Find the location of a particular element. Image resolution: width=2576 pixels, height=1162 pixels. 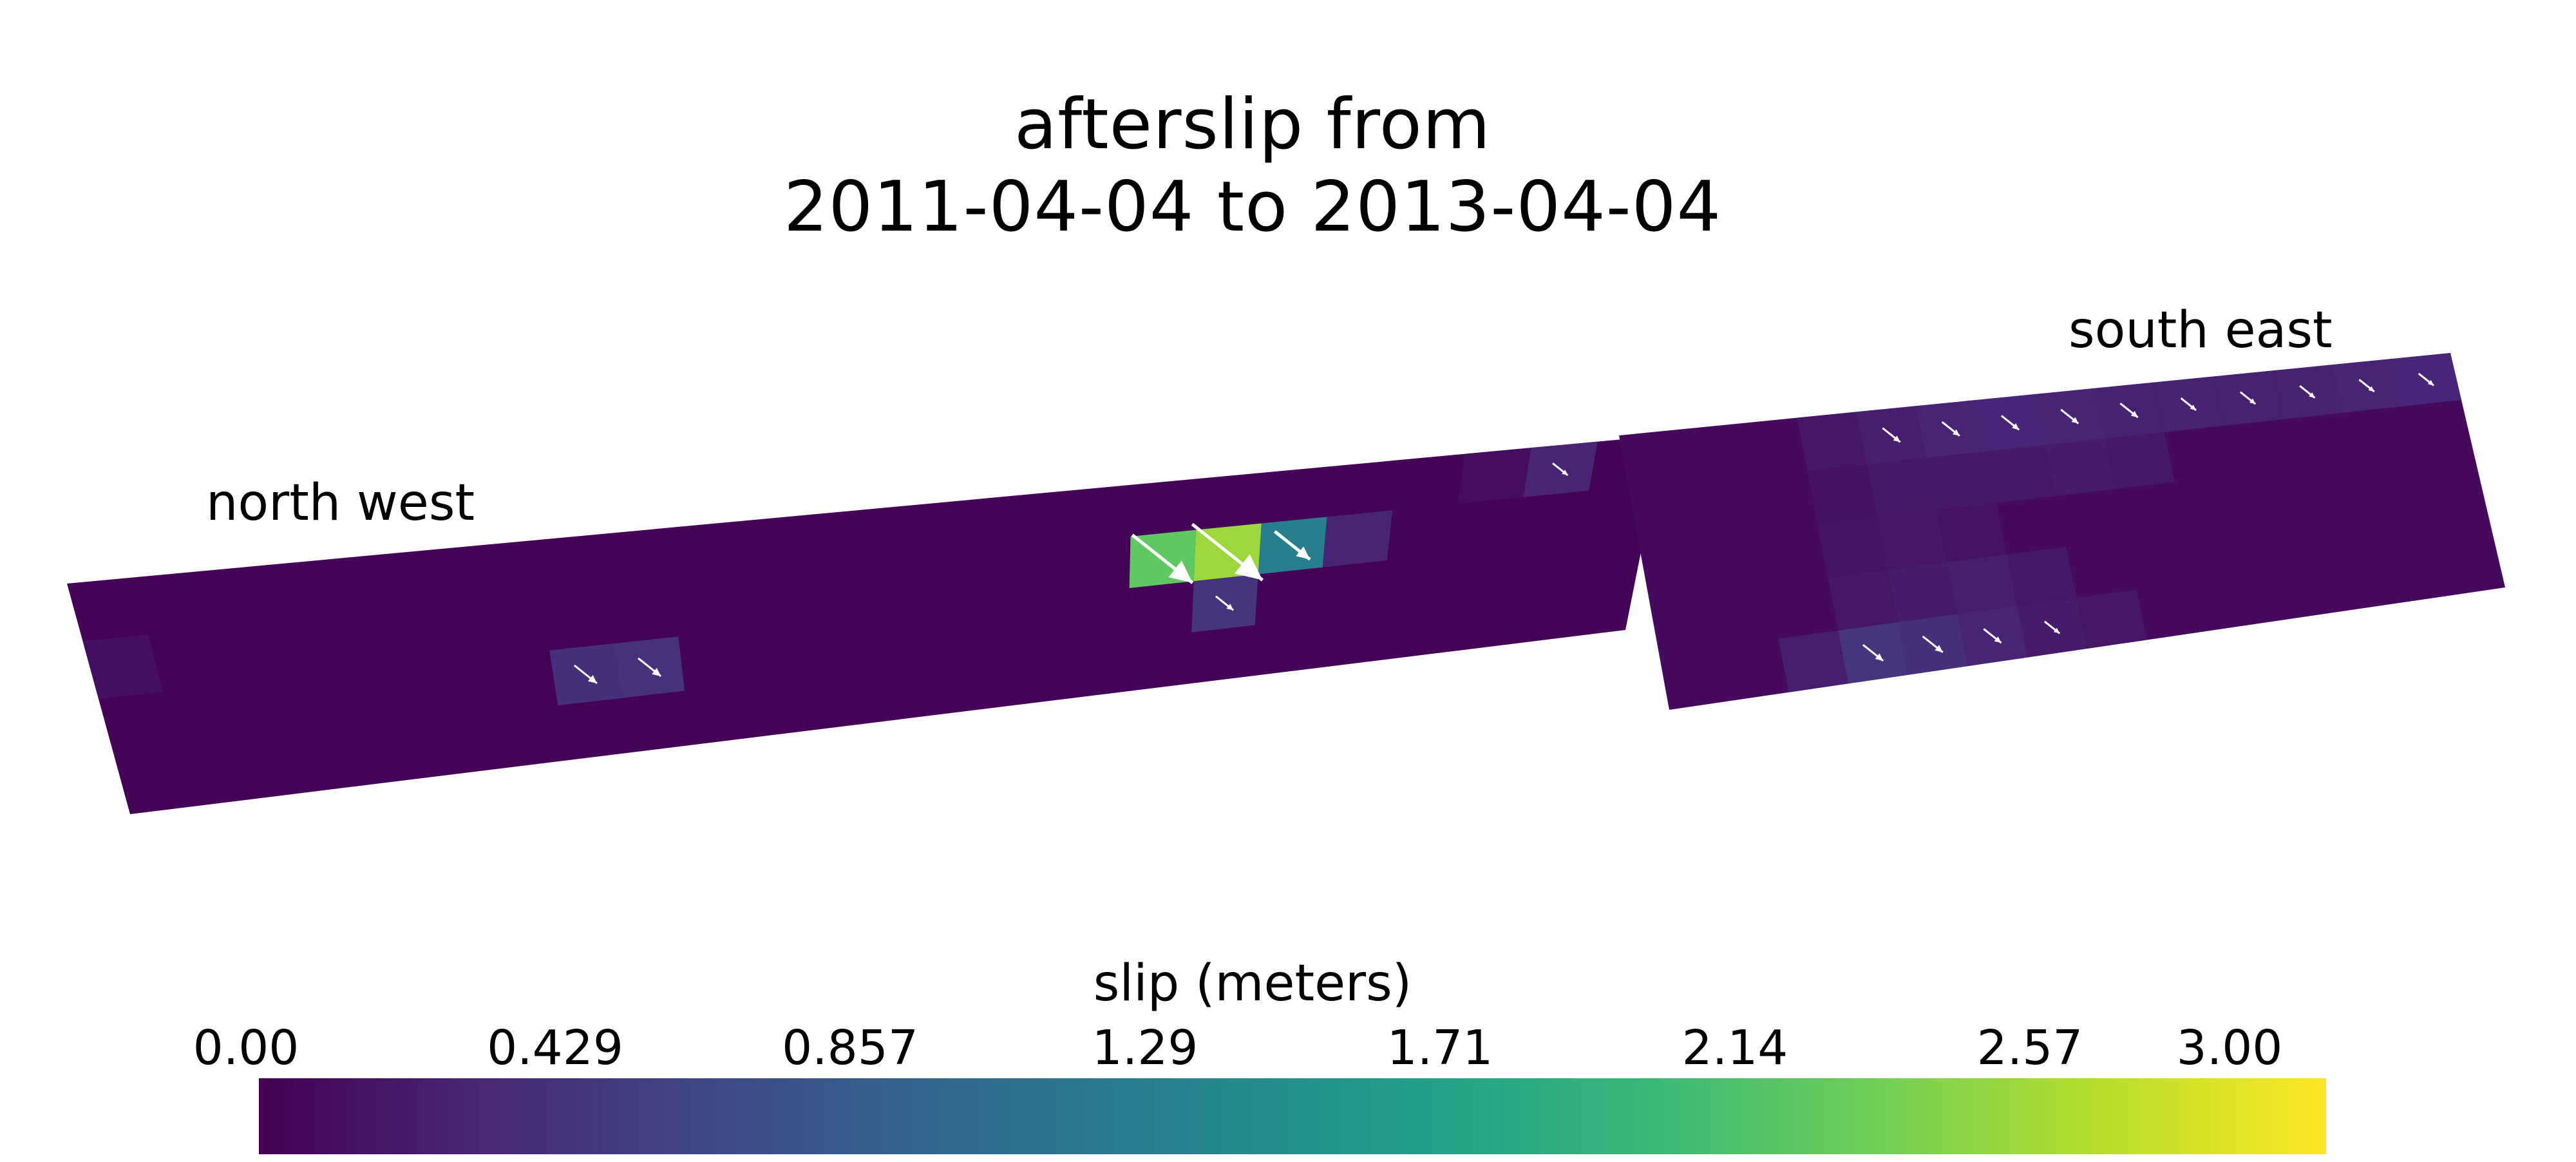

segment-label-north-west: north west is located at coordinates (340, 503).